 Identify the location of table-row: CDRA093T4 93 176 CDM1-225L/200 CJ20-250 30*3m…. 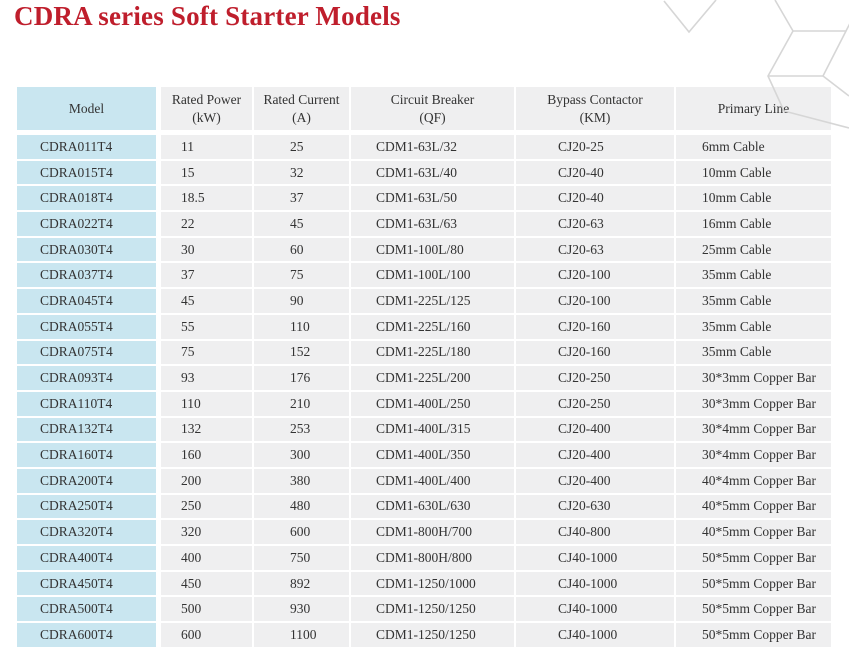
(424, 378).